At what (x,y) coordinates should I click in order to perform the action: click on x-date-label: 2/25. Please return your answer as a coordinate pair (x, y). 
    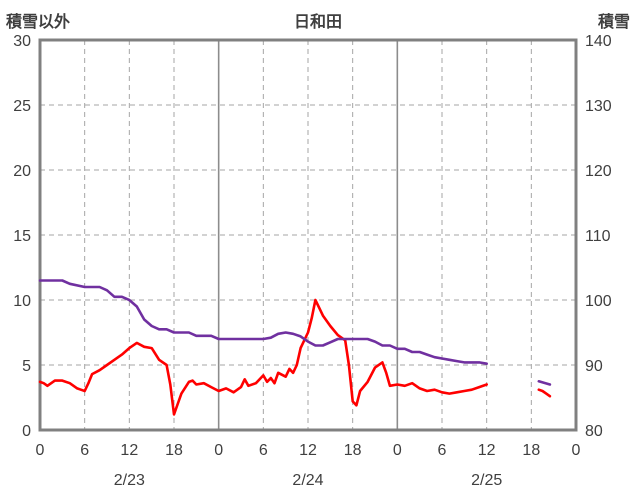
    Looking at the image, I should click on (486, 480).